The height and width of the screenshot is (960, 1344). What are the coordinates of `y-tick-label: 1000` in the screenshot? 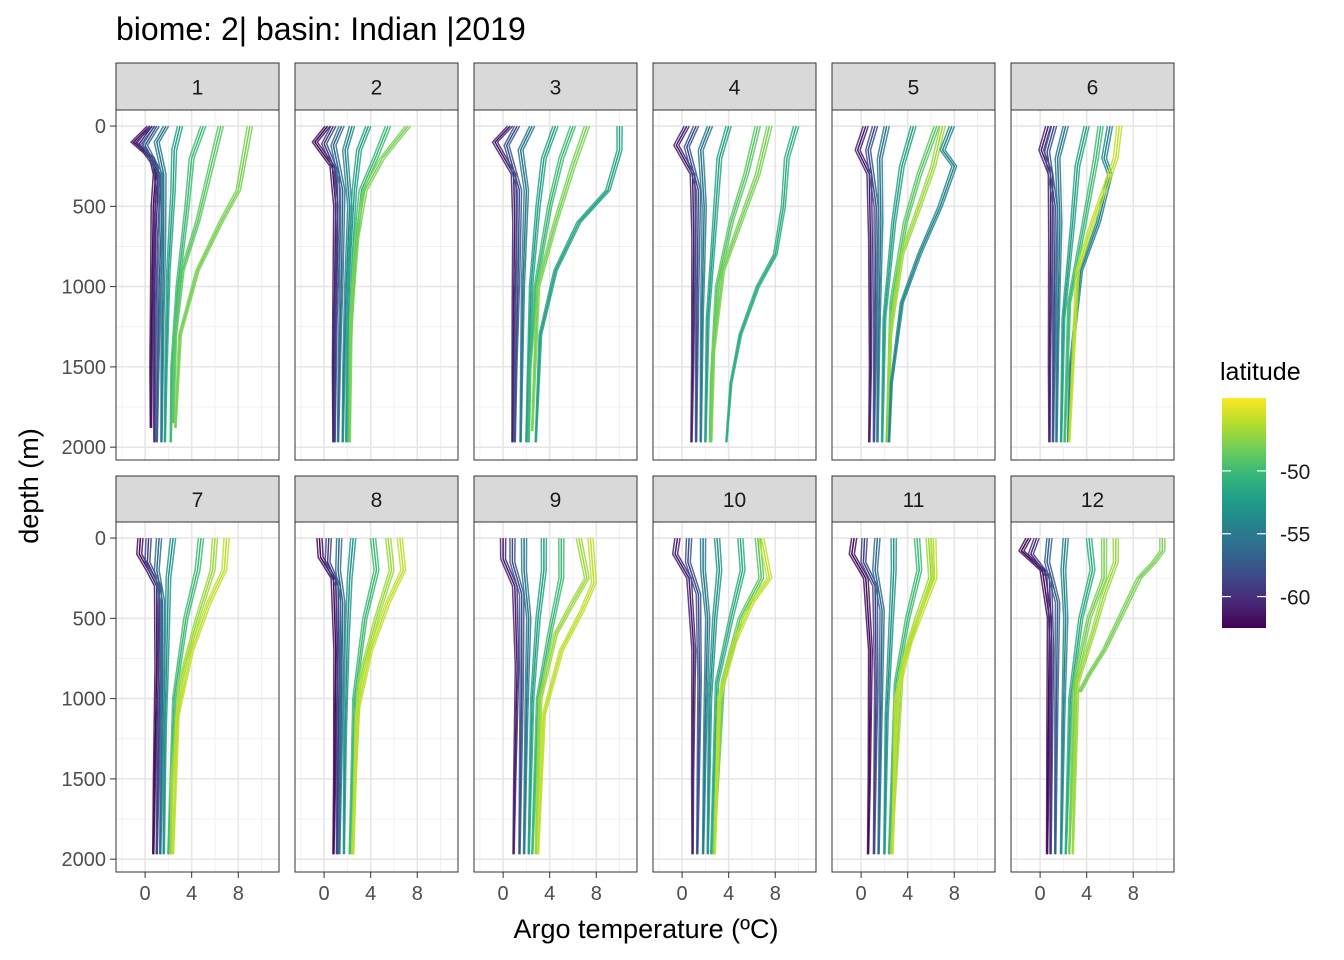 It's located at (84, 700).